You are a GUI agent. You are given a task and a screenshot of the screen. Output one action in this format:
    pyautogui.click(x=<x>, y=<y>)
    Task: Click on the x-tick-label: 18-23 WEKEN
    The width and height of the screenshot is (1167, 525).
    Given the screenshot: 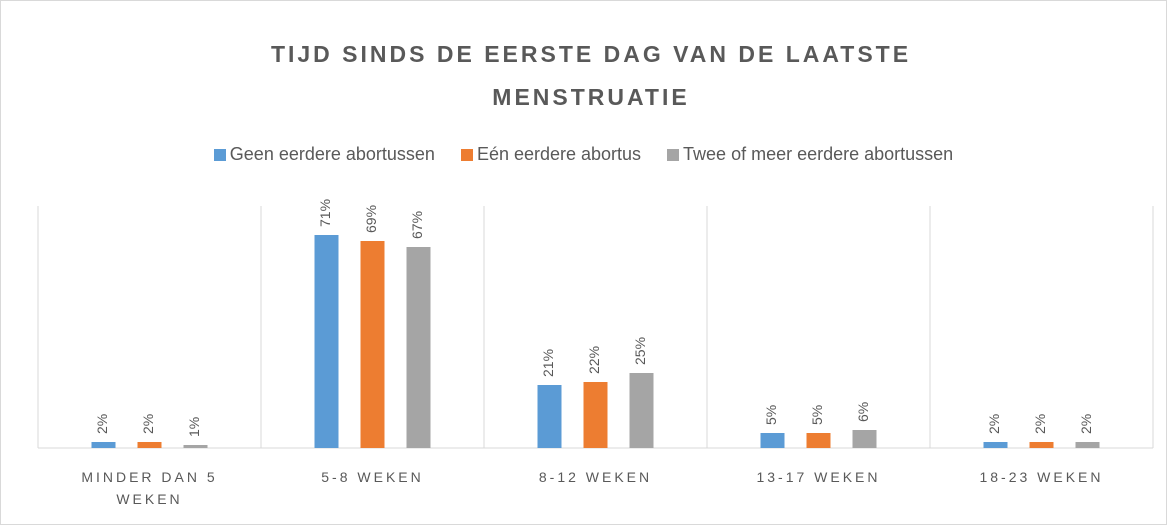 What is the action you would take?
    pyautogui.click(x=1041, y=477)
    